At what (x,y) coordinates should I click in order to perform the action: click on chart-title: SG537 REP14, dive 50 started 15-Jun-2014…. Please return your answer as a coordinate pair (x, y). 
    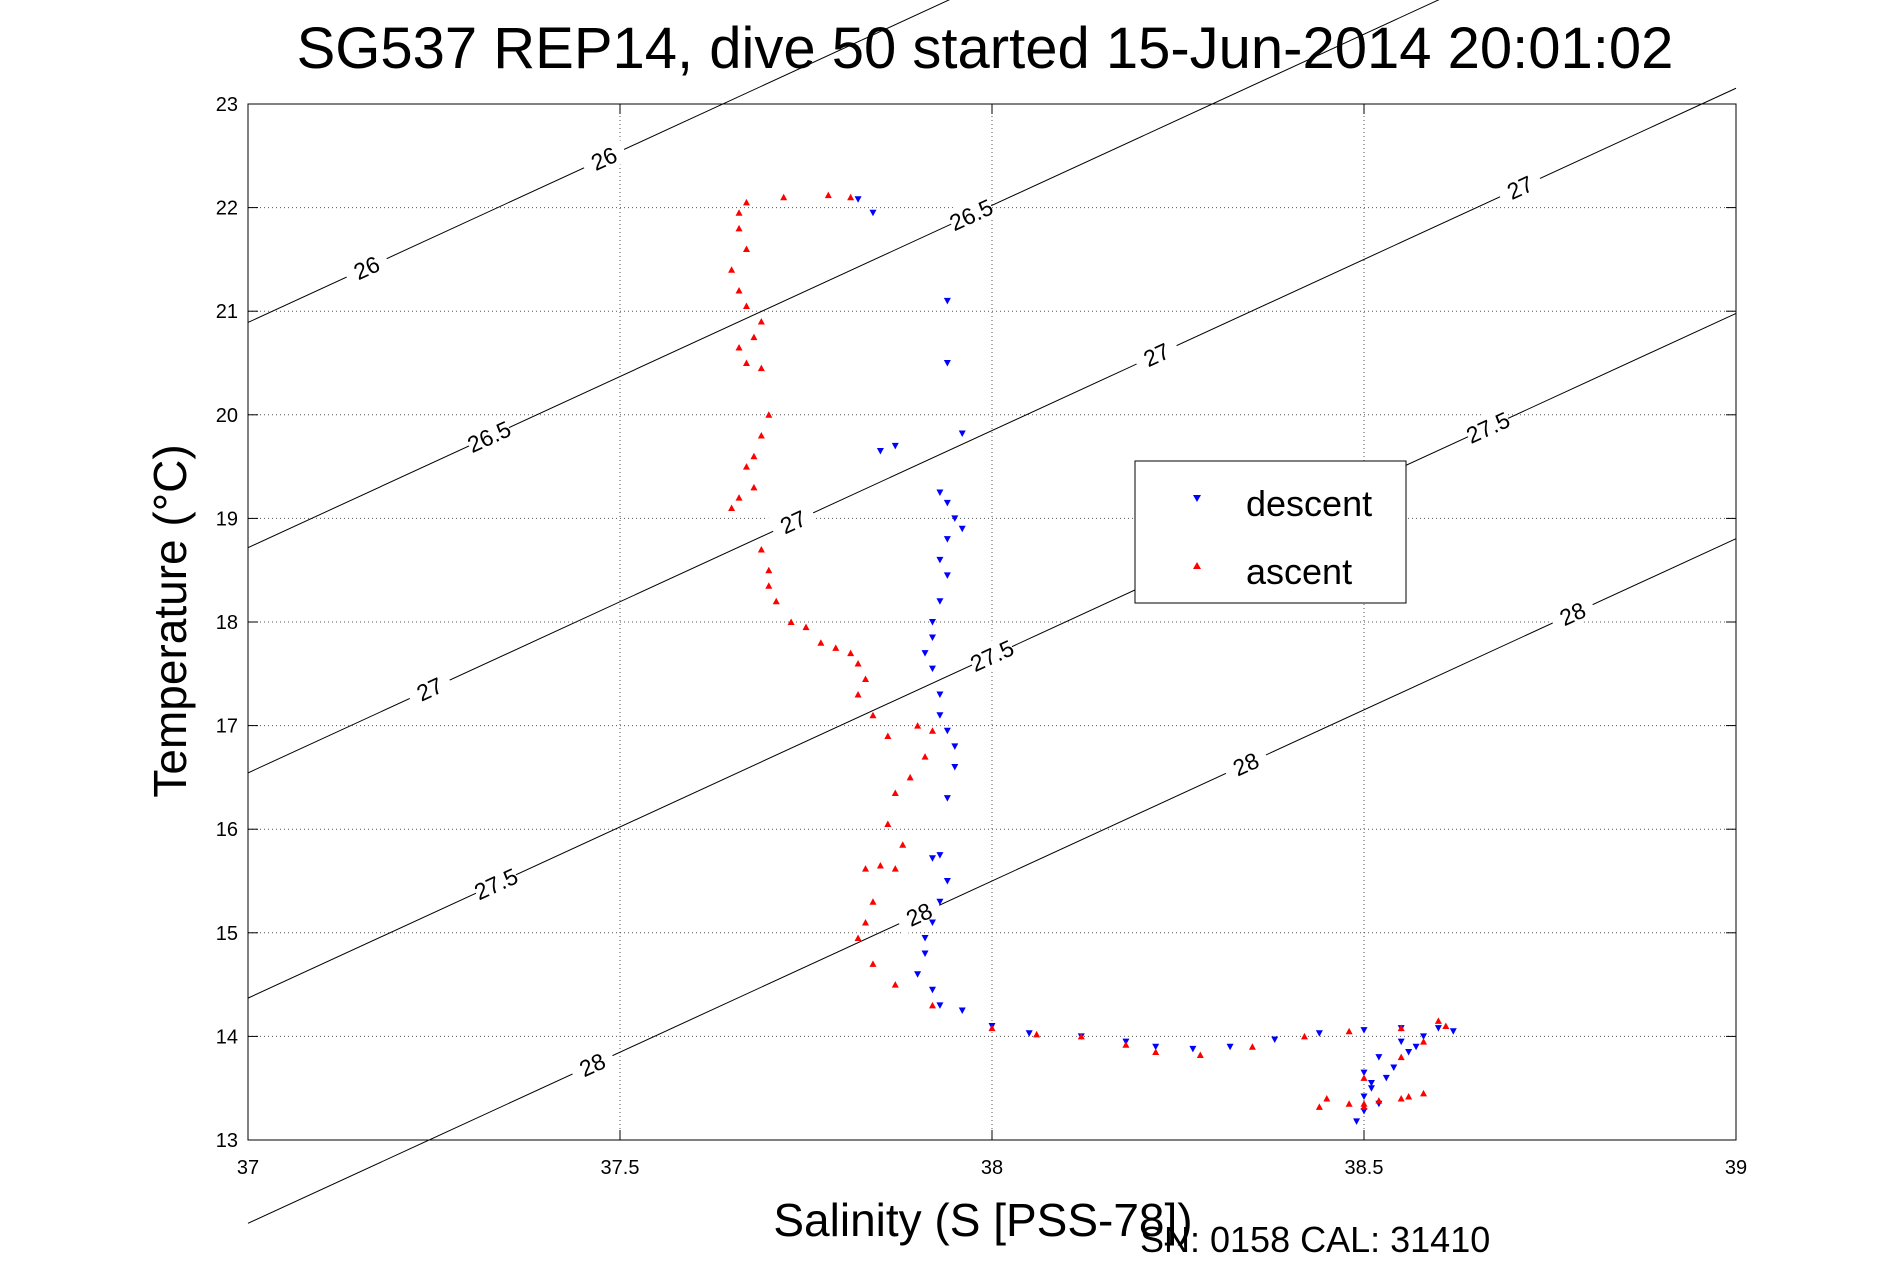
    Looking at the image, I should click on (985, 48).